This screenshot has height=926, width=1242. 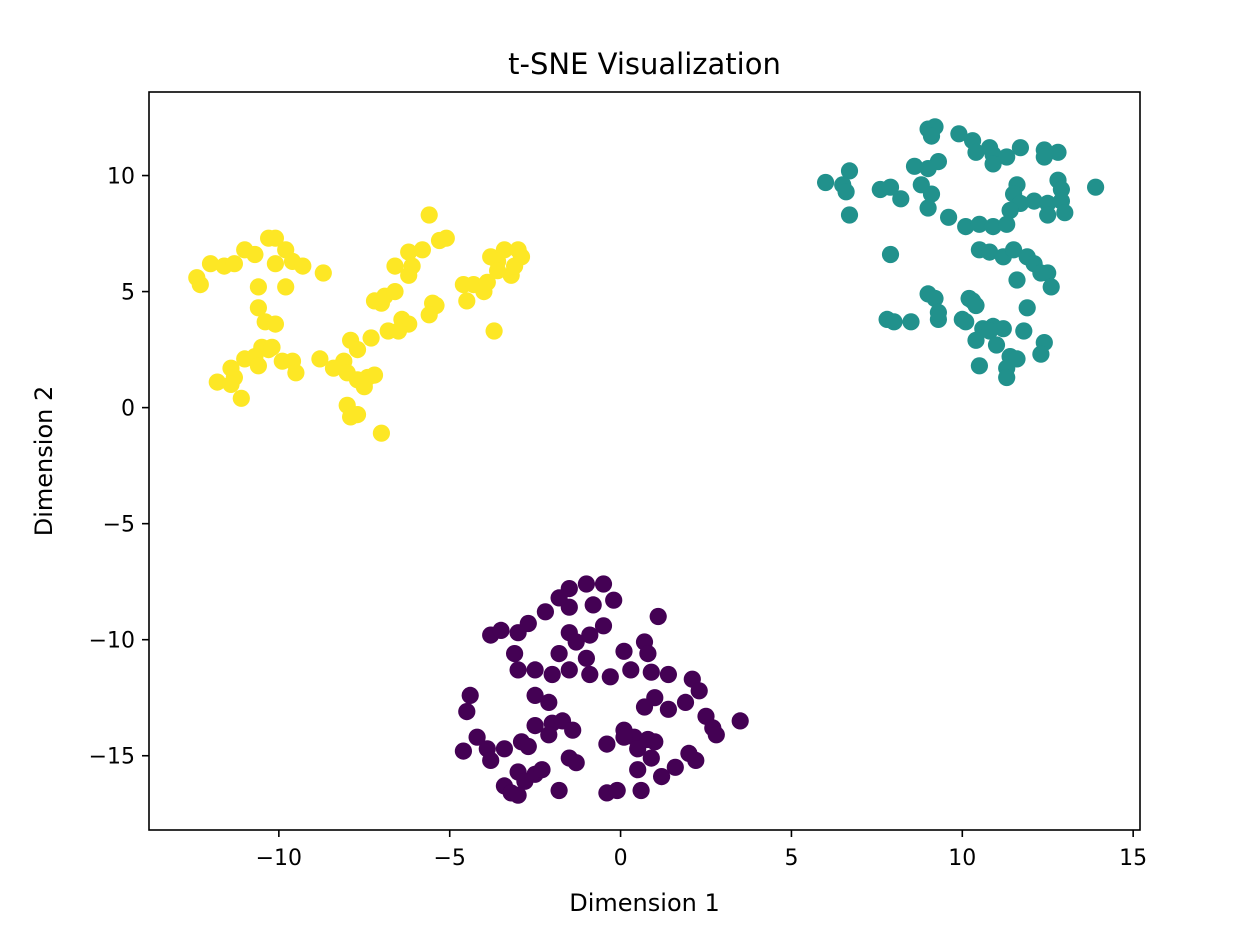 What do you see at coordinates (112, 757) in the screenshot?
I see `y-tick-label: −15` at bounding box center [112, 757].